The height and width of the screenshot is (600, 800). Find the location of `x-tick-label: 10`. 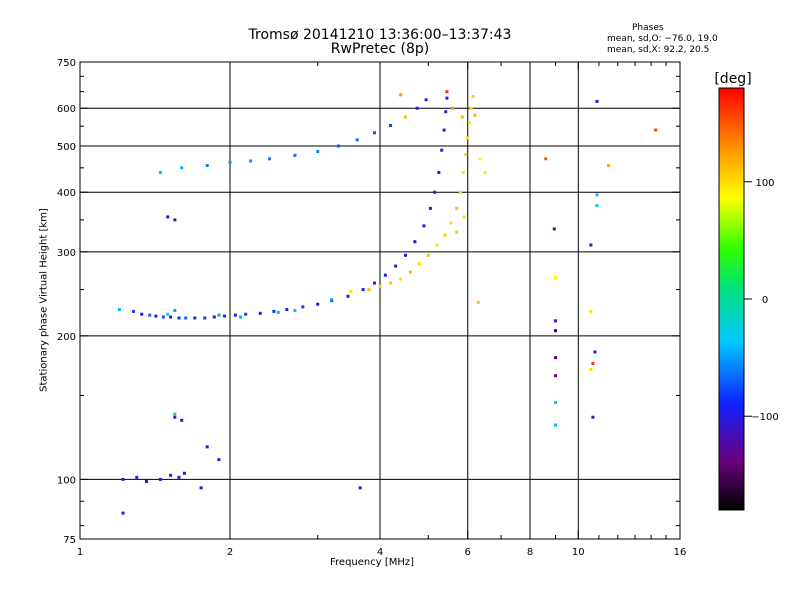

x-tick-label: 10 is located at coordinates (578, 552).